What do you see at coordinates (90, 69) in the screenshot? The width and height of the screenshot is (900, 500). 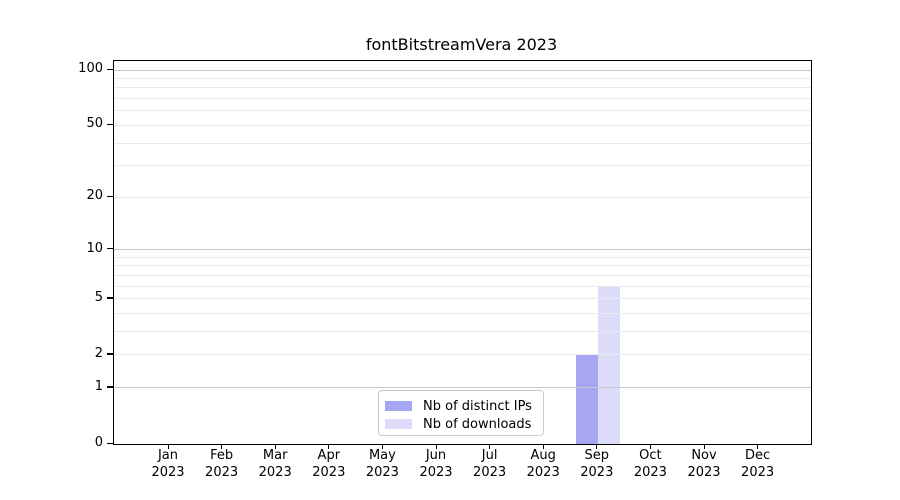 I see `y-tick-label: 100` at bounding box center [90, 69].